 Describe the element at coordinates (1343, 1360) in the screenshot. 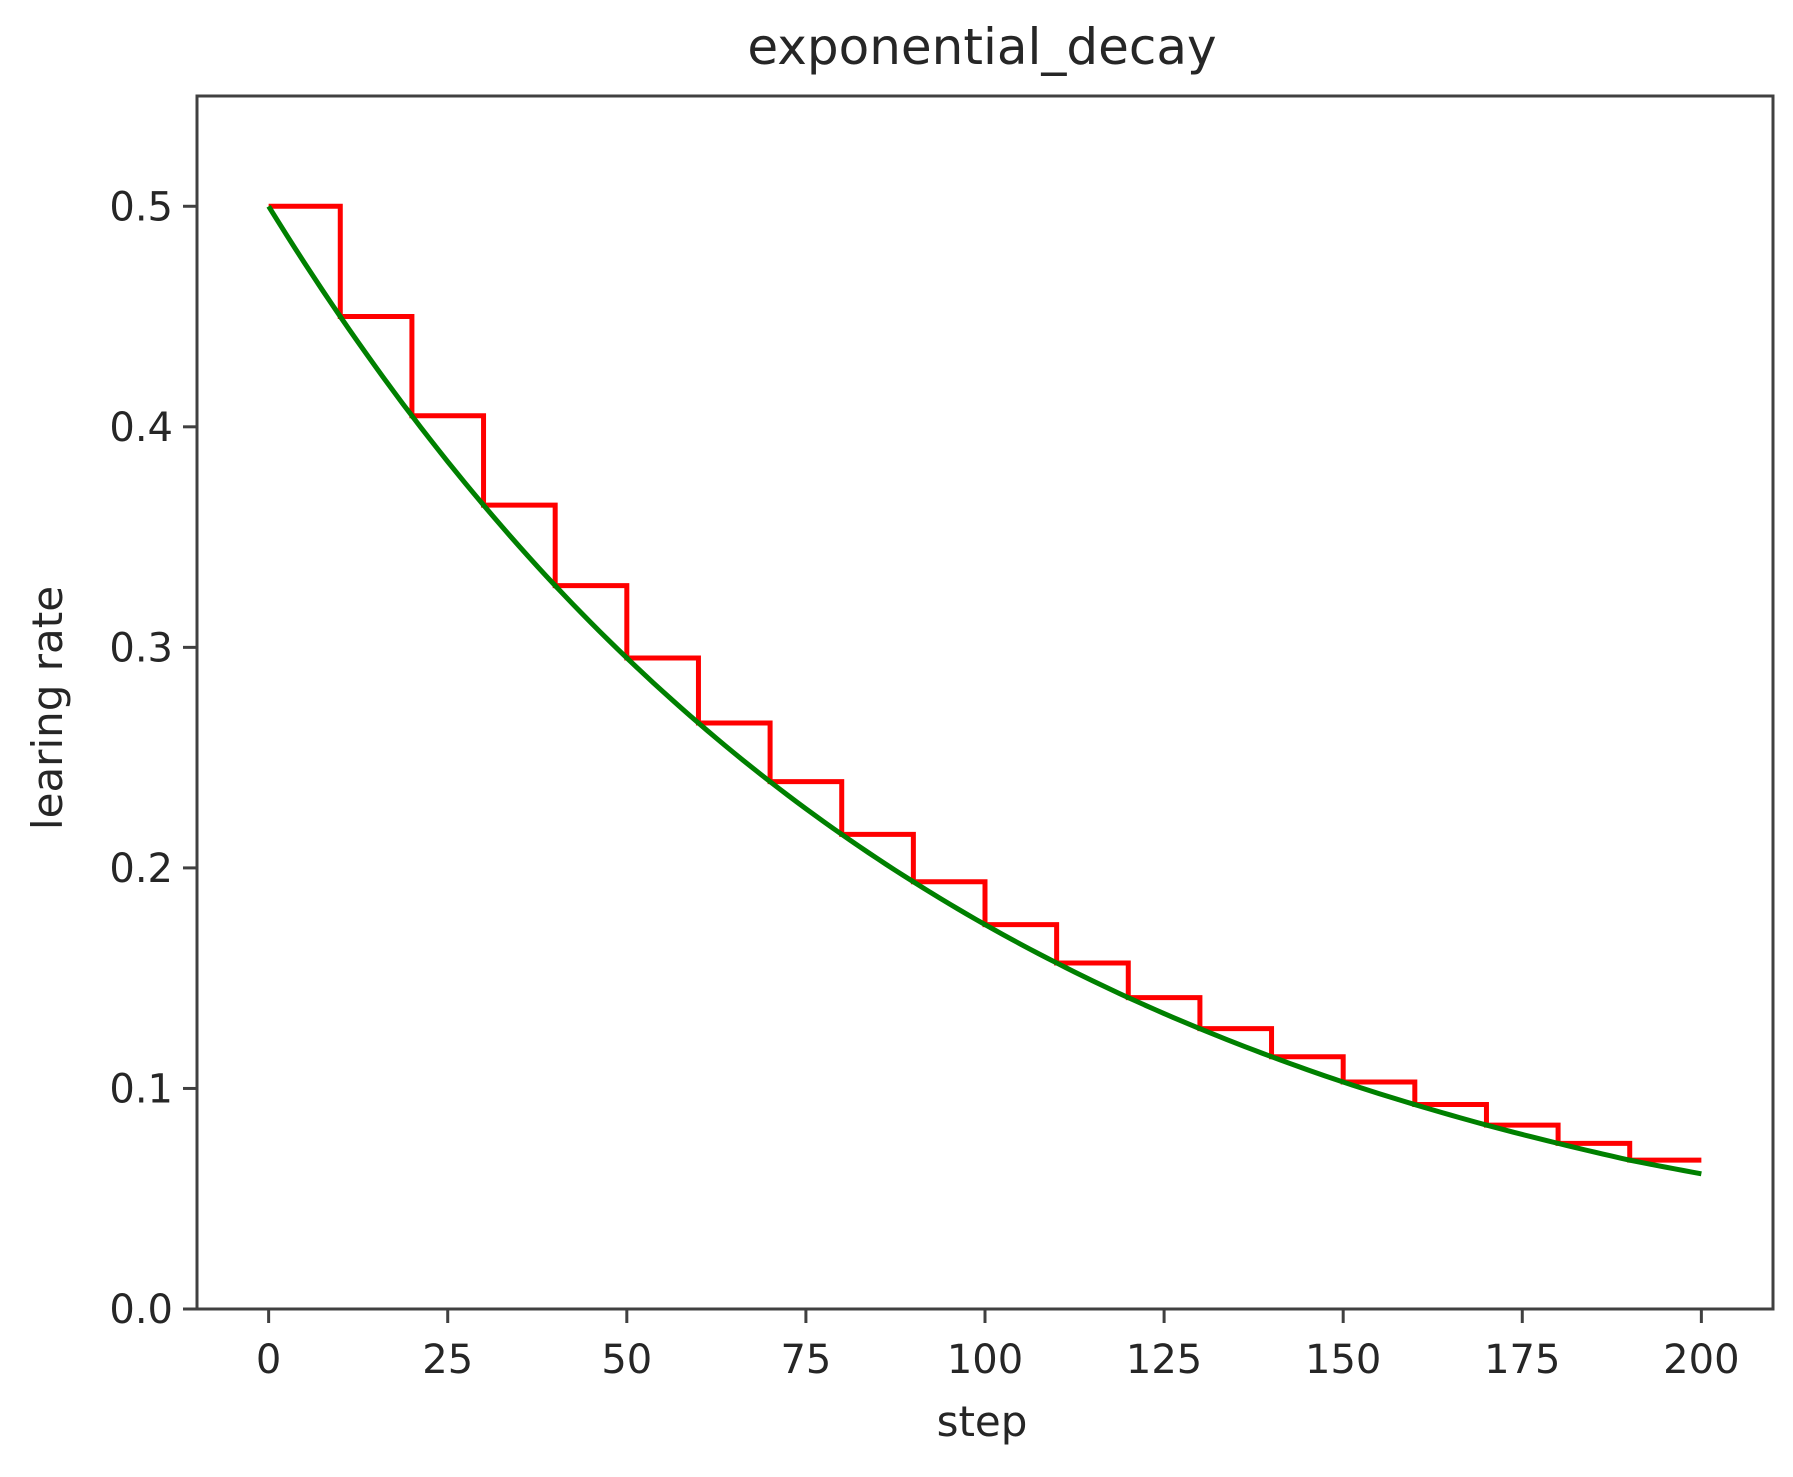

I see `x-tick-label: 150` at that location.